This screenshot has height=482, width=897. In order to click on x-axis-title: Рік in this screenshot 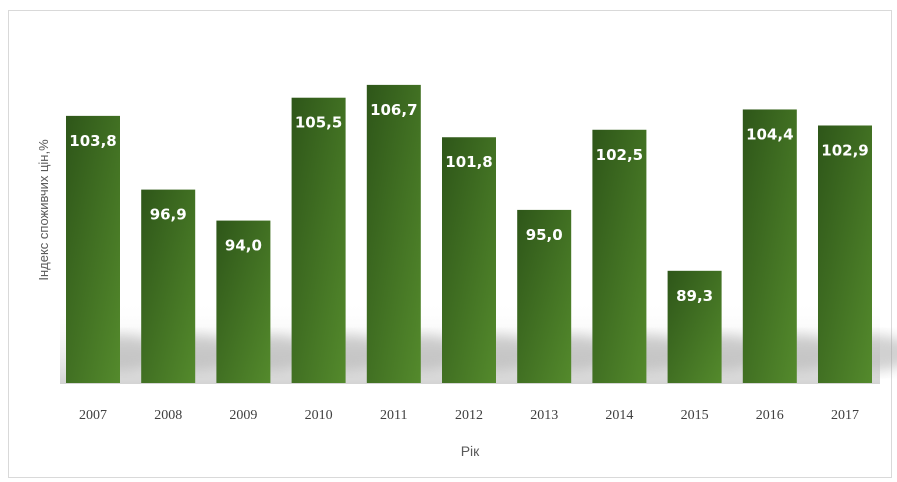, I will do `click(470, 451)`.